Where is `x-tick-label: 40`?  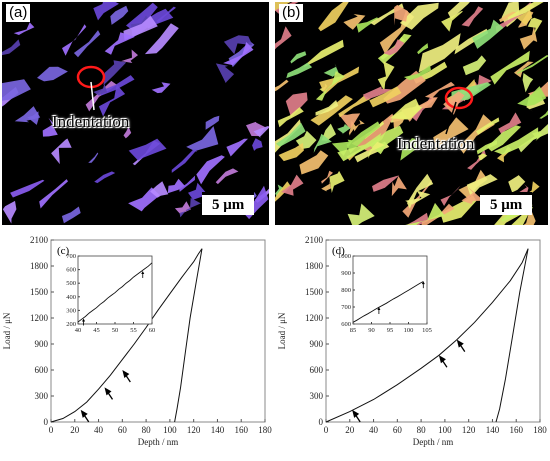 x-tick-label: 40 is located at coordinates (374, 430).